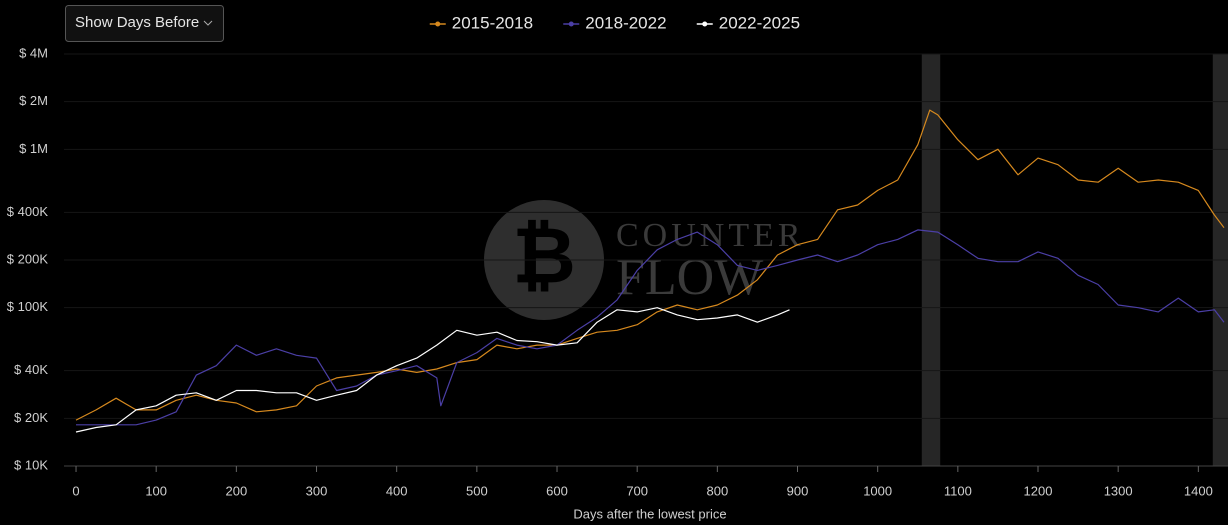 This screenshot has height=525, width=1228. I want to click on y-tick-label: $ 400K, so click(28, 211).